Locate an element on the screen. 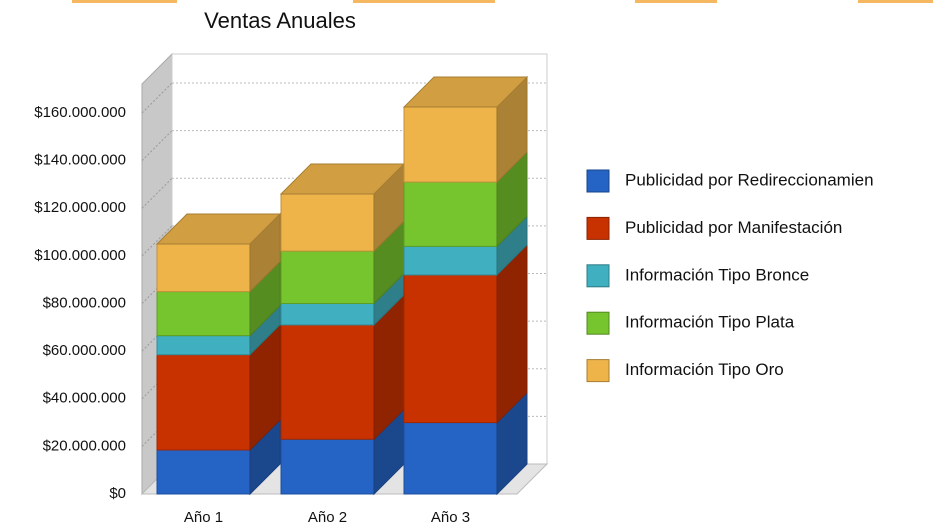 The height and width of the screenshot is (531, 933). legend-label: Información Tipo Plata is located at coordinates (710, 322).